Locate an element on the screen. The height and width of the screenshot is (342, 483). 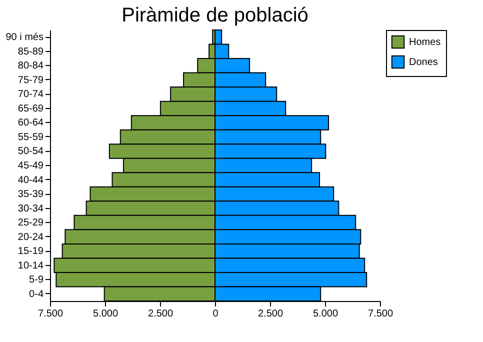
y-tick-label: 65-69 is located at coordinates (31, 108).